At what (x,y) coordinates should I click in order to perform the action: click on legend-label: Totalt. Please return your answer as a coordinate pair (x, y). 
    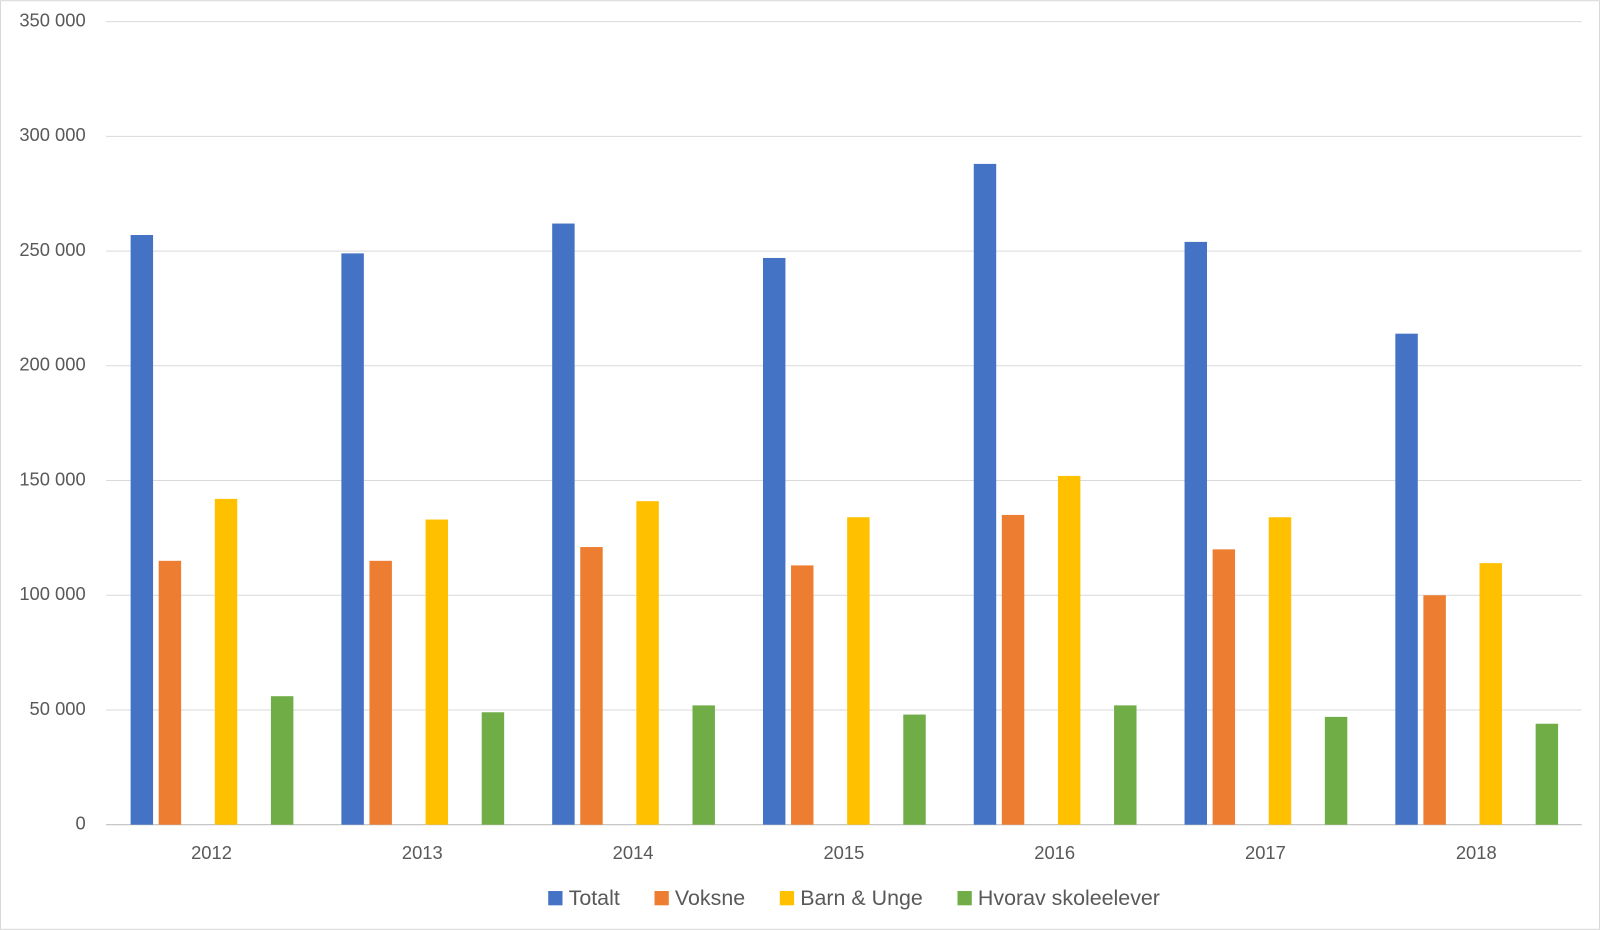
    Looking at the image, I should click on (594, 898).